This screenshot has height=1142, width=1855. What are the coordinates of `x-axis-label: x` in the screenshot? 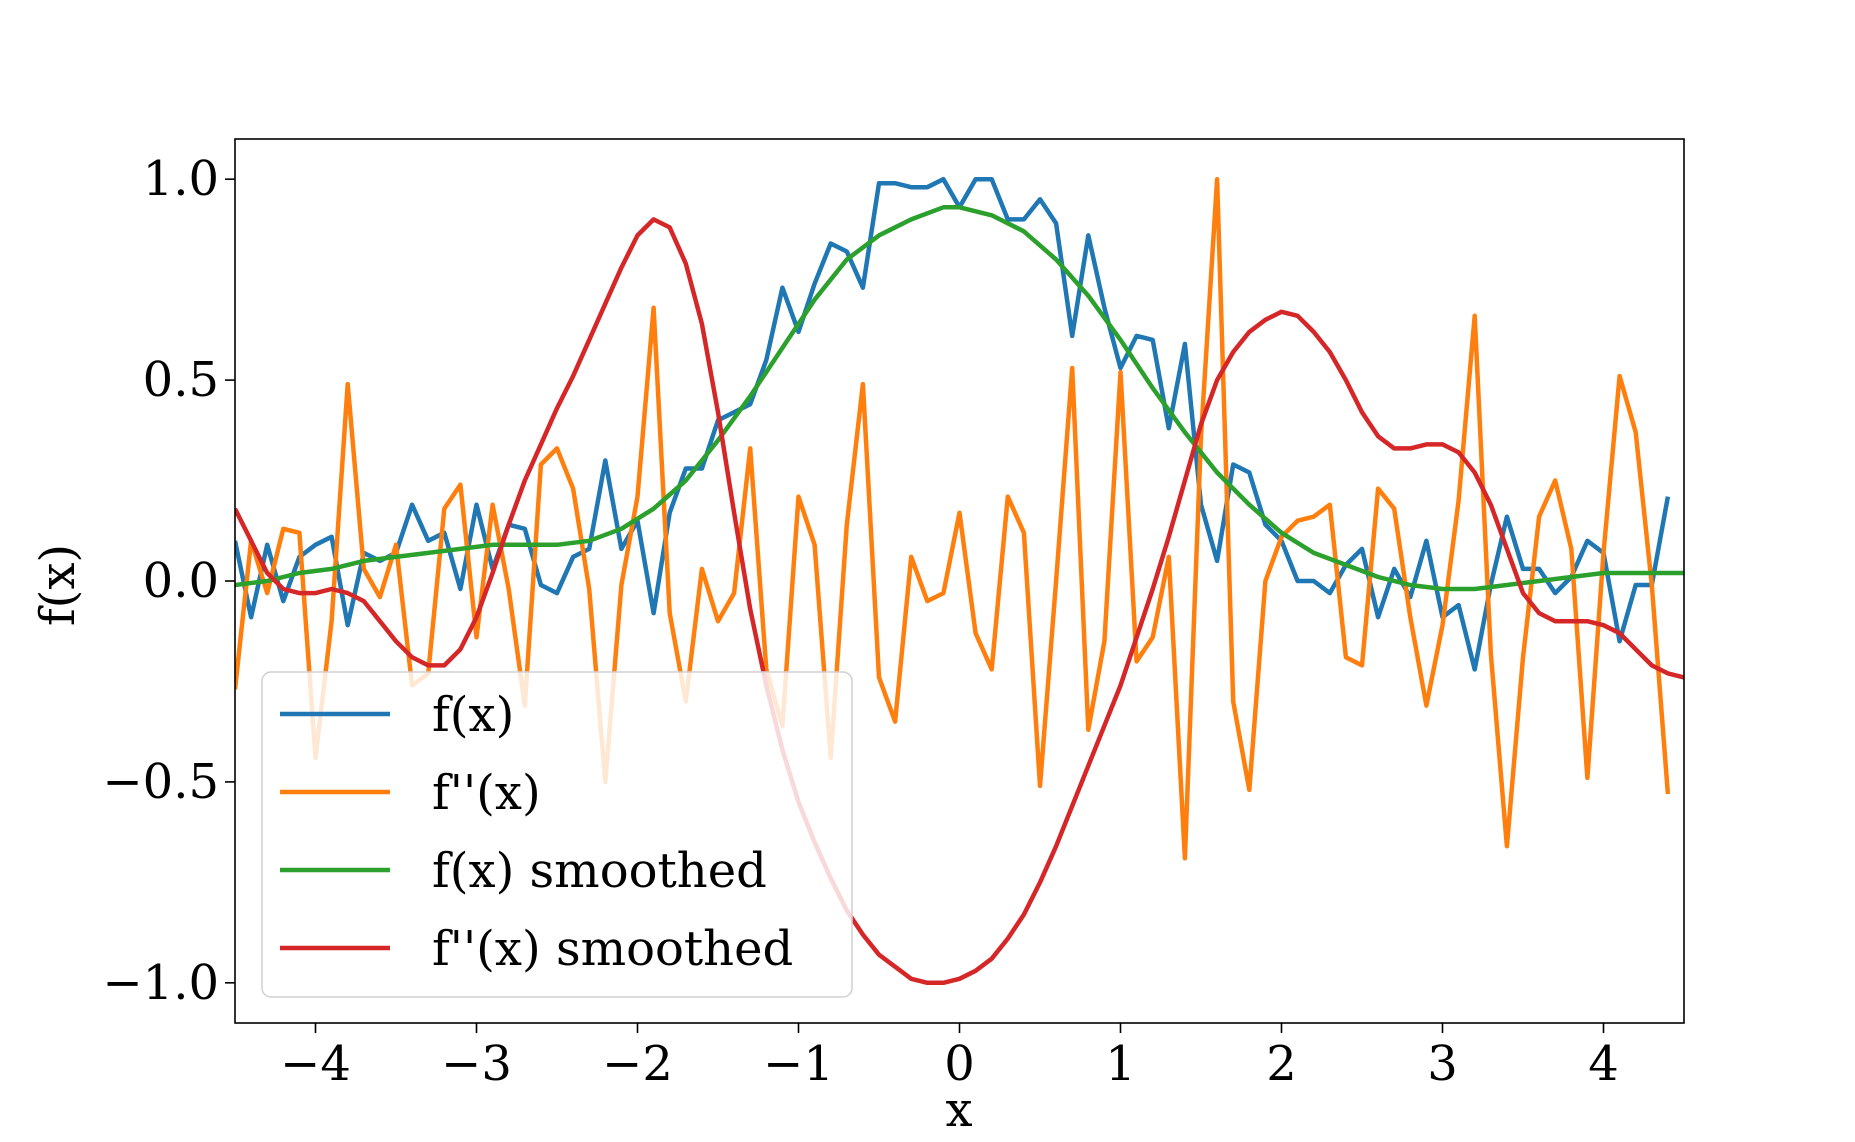 It's located at (958, 1110).